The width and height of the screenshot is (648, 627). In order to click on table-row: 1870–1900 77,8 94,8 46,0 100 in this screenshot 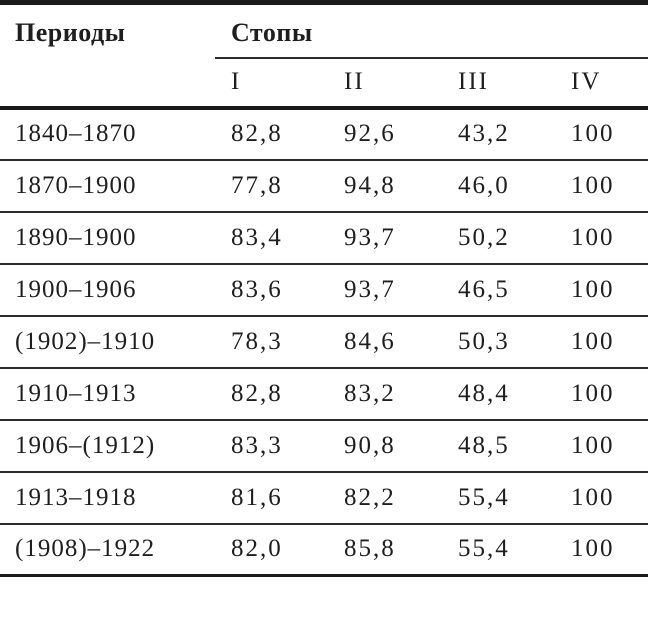, I will do `click(324, 185)`.